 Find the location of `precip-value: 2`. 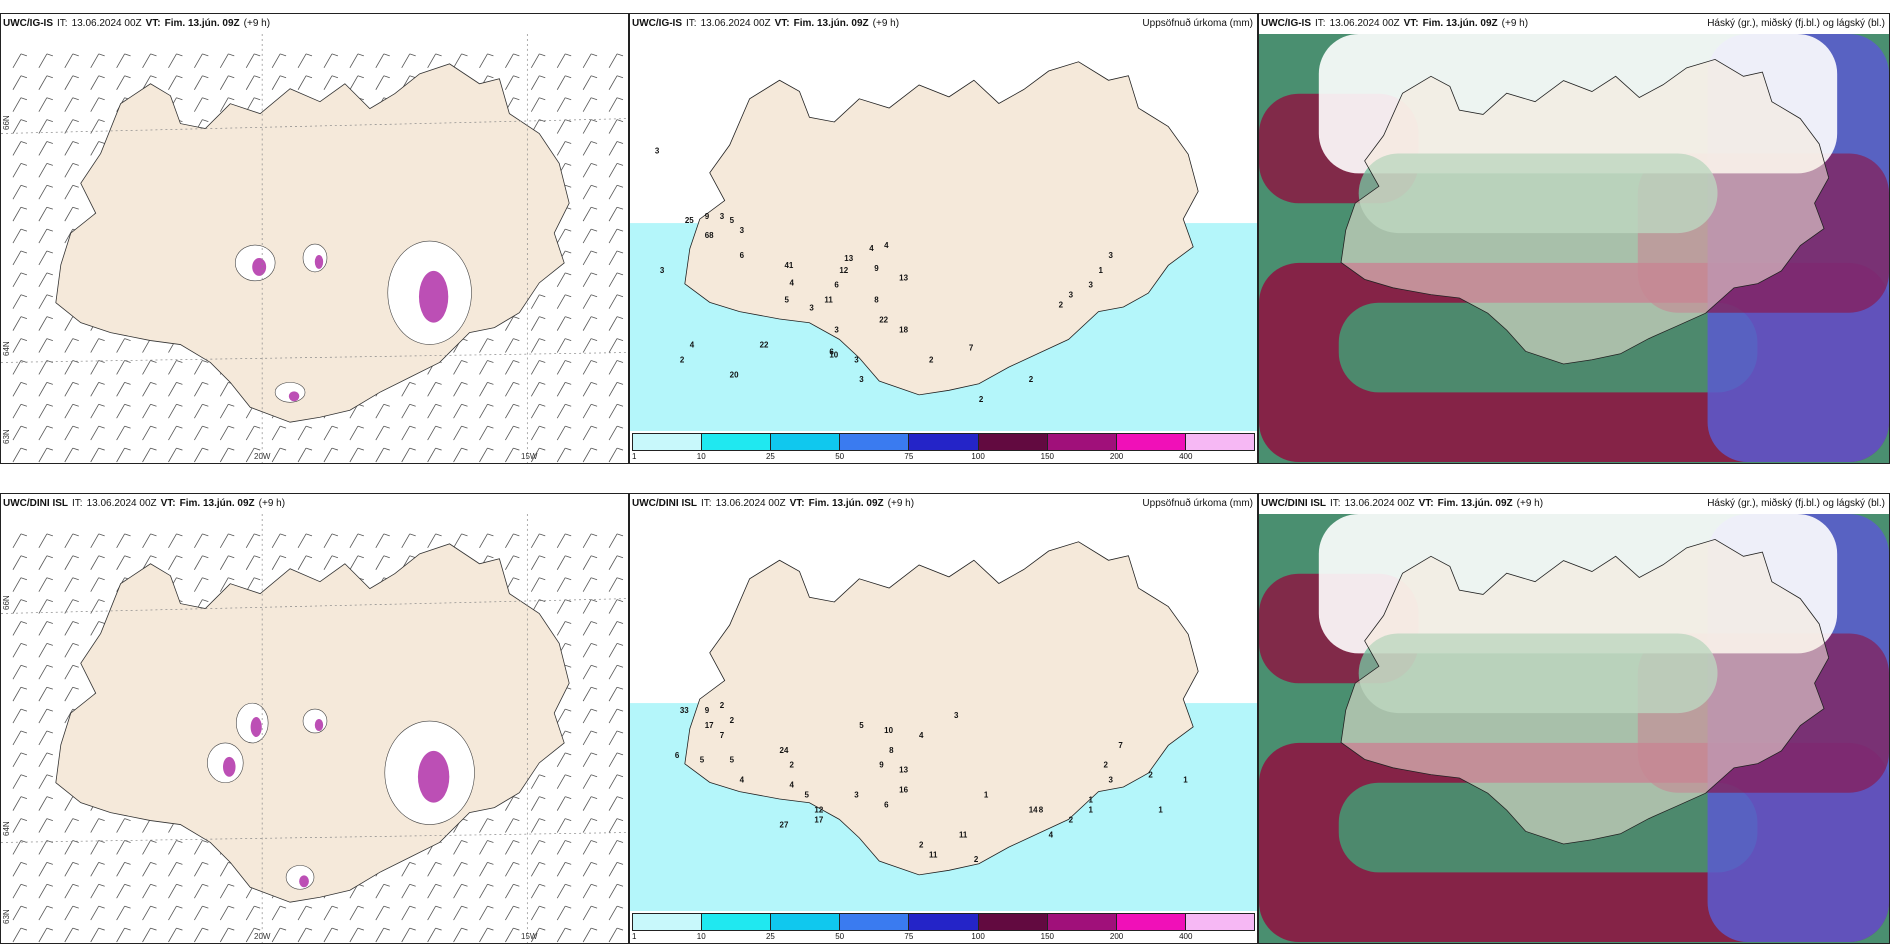

precip-value: 2 is located at coordinates (976, 859).